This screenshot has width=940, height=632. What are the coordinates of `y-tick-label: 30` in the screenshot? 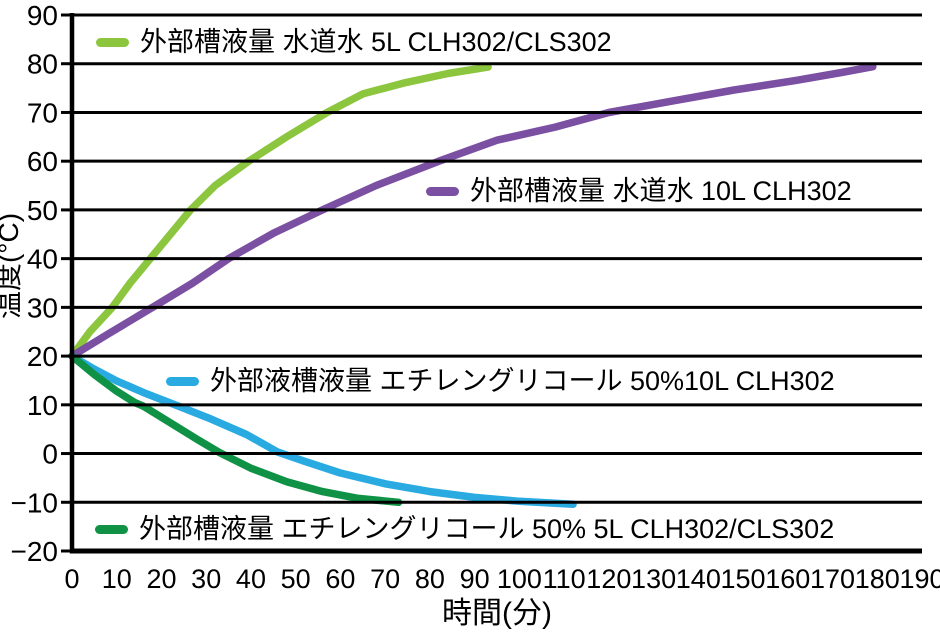 It's located at (42, 307).